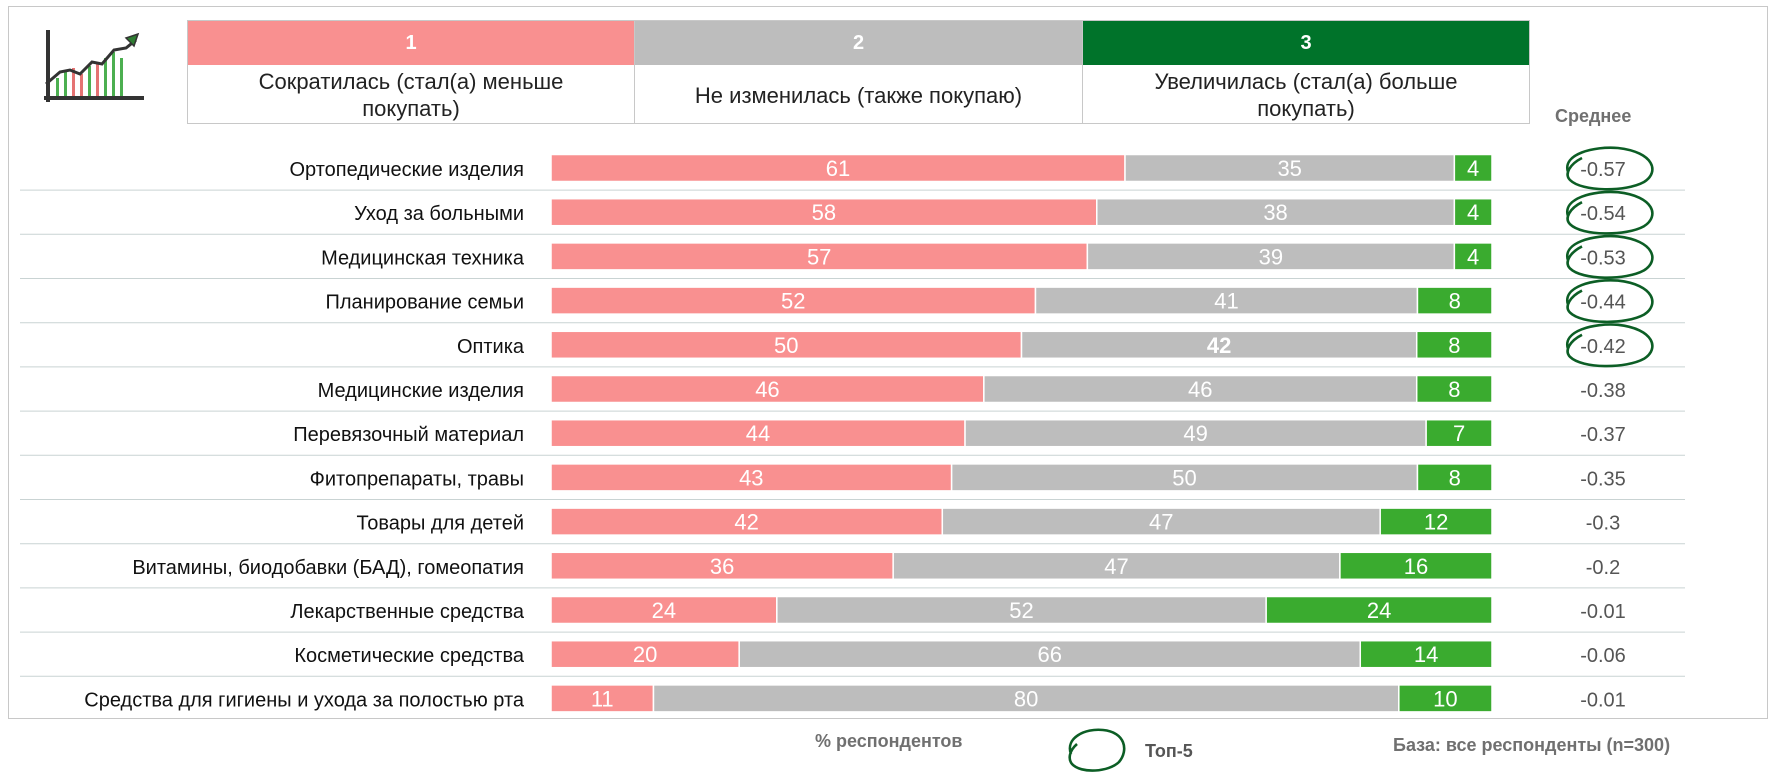 The height and width of the screenshot is (781, 1773). What do you see at coordinates (602, 698) in the screenshot?
I see `value-label: 11` at bounding box center [602, 698].